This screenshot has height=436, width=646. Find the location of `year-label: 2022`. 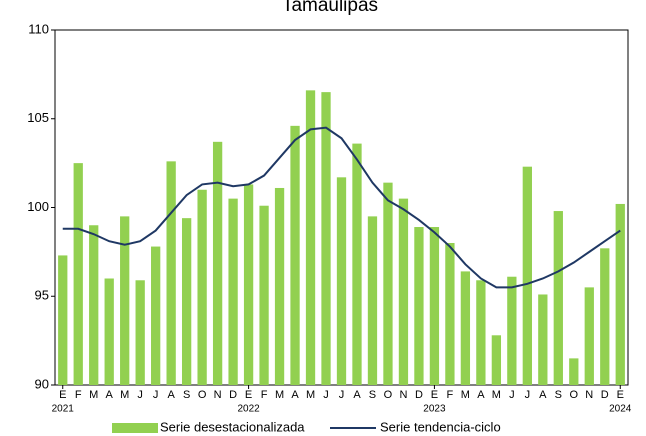

year-label: 2022 is located at coordinates (248, 409).